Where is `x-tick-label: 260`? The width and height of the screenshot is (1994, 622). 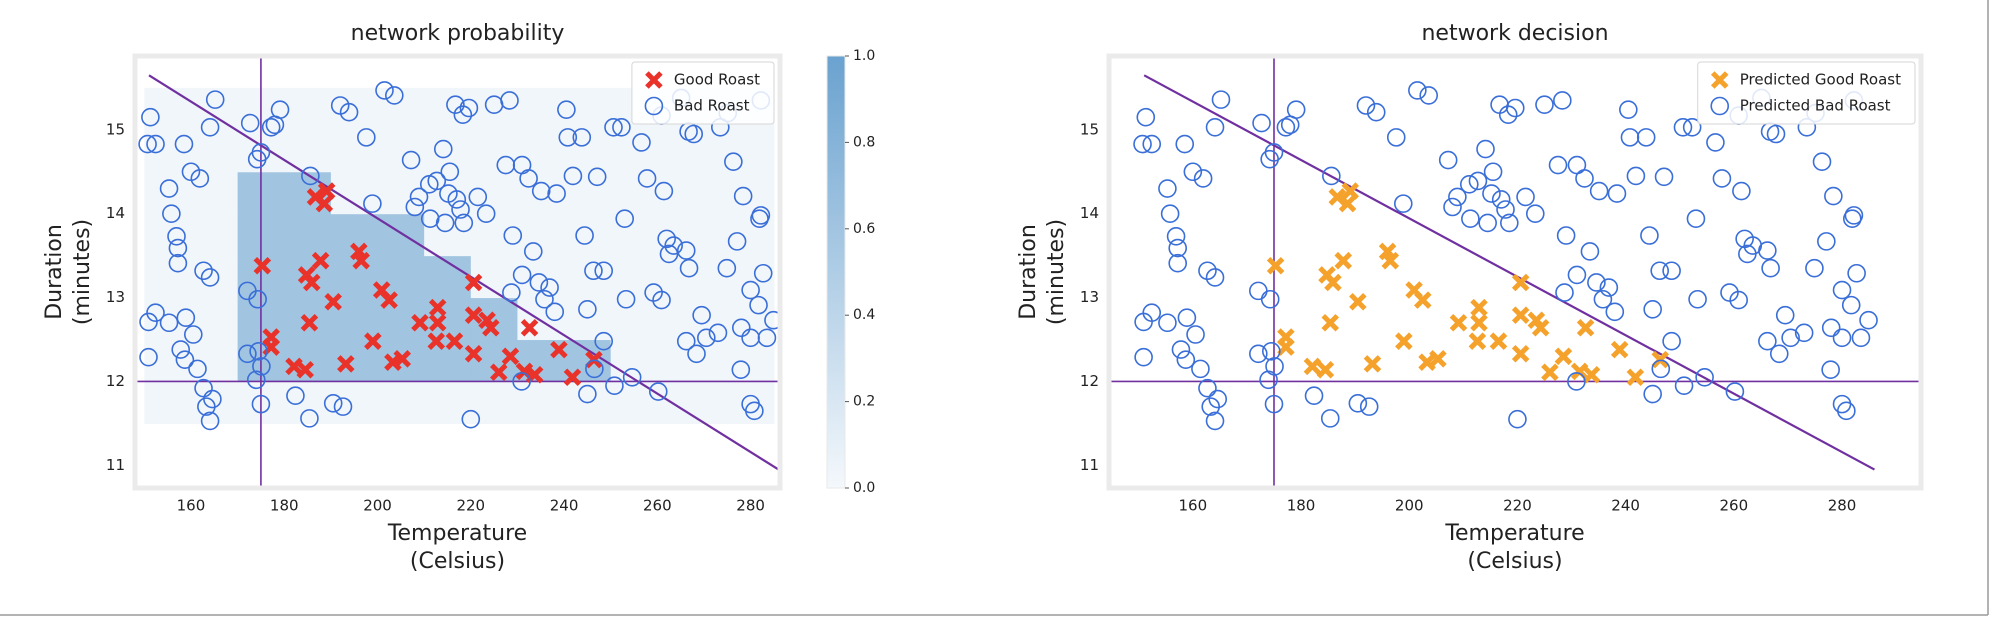 x-tick-label: 260 is located at coordinates (1734, 506).